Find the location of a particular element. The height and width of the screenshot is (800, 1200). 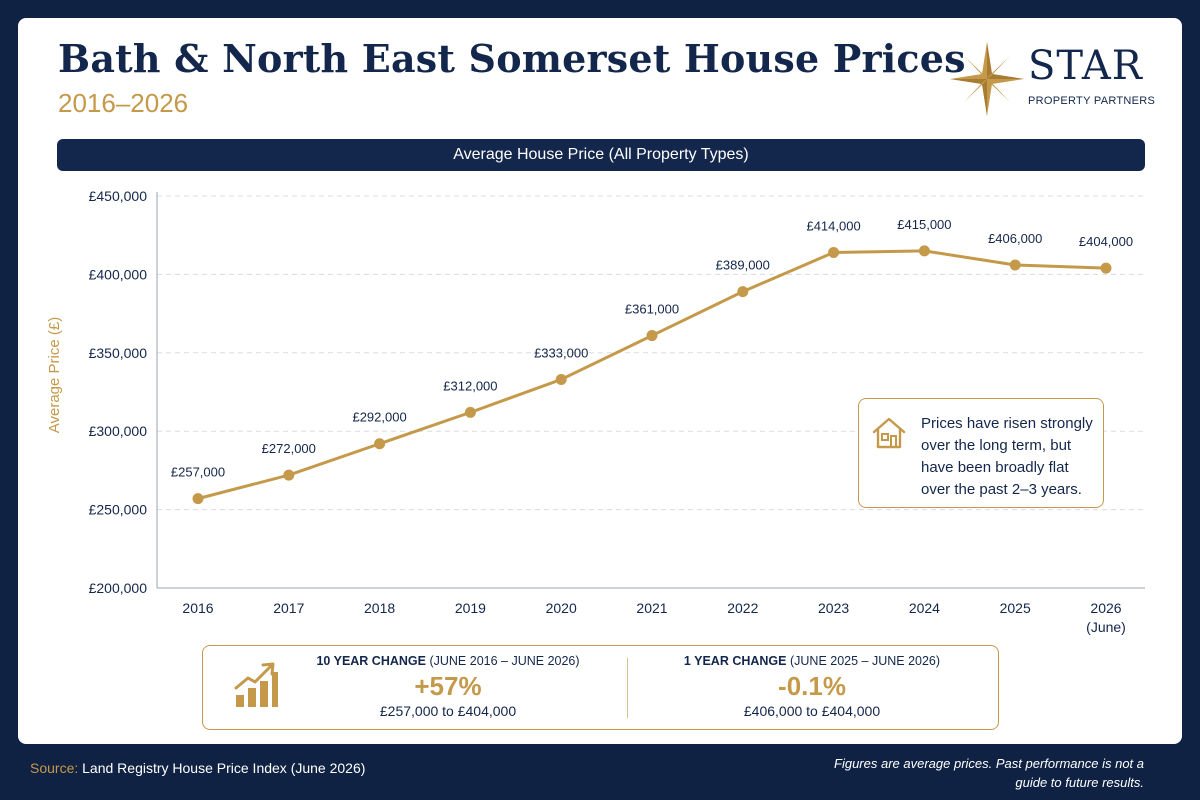

ten-year-range: £257,000 to £404,000 is located at coordinates (448, 711).